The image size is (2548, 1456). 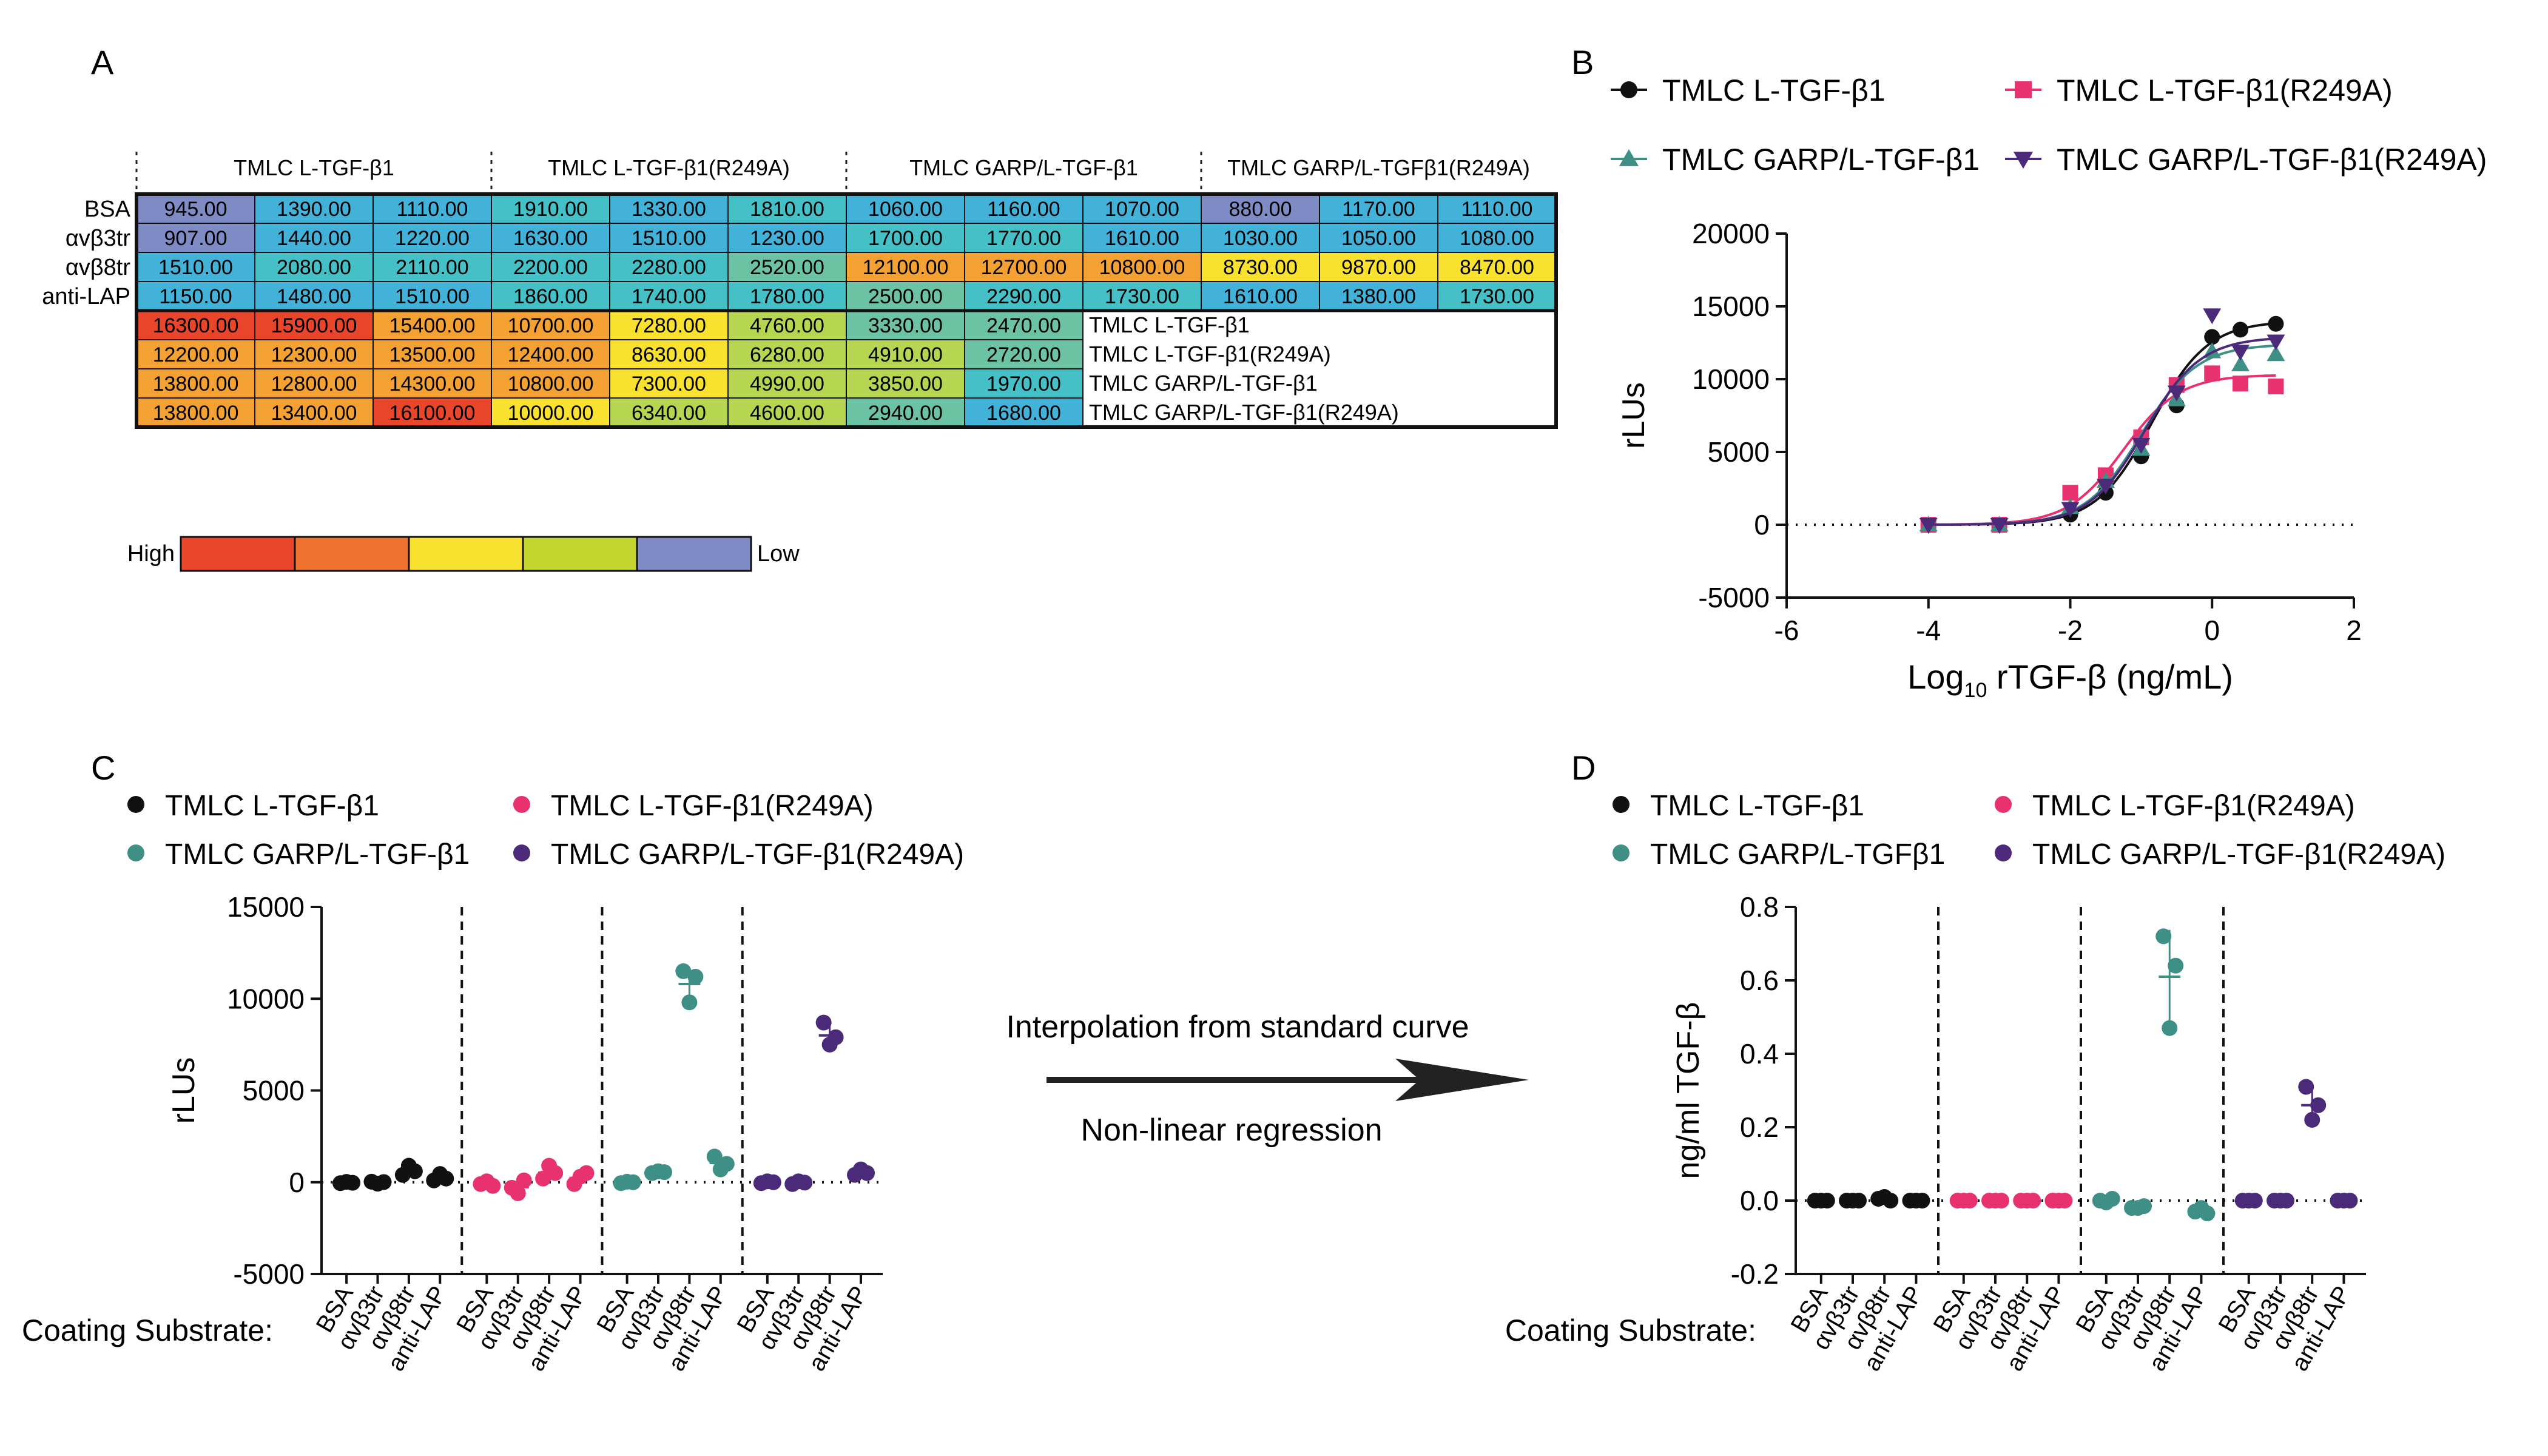 I want to click on heatmap-cell-value: 1070.00, so click(x=1142, y=209).